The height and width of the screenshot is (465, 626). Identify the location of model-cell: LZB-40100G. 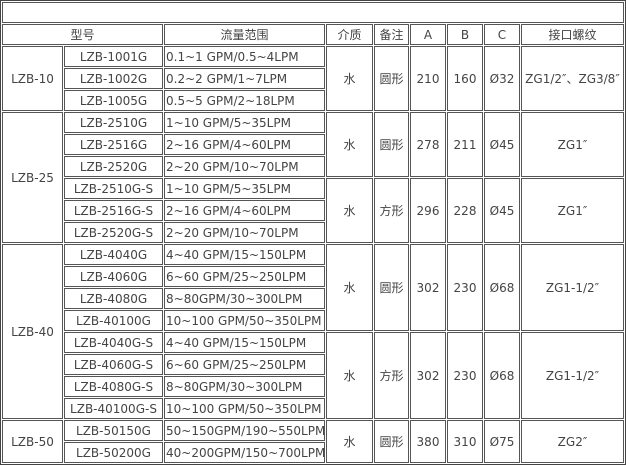
(113, 320).